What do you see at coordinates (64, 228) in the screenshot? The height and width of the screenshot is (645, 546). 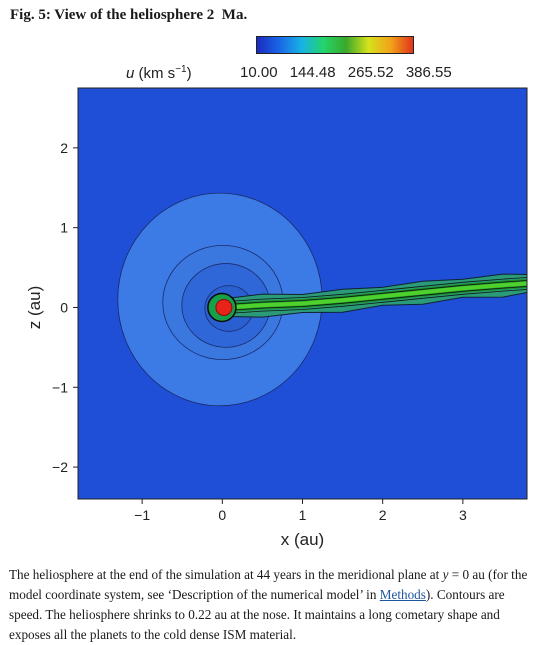 I see `y-tick-label: 1` at bounding box center [64, 228].